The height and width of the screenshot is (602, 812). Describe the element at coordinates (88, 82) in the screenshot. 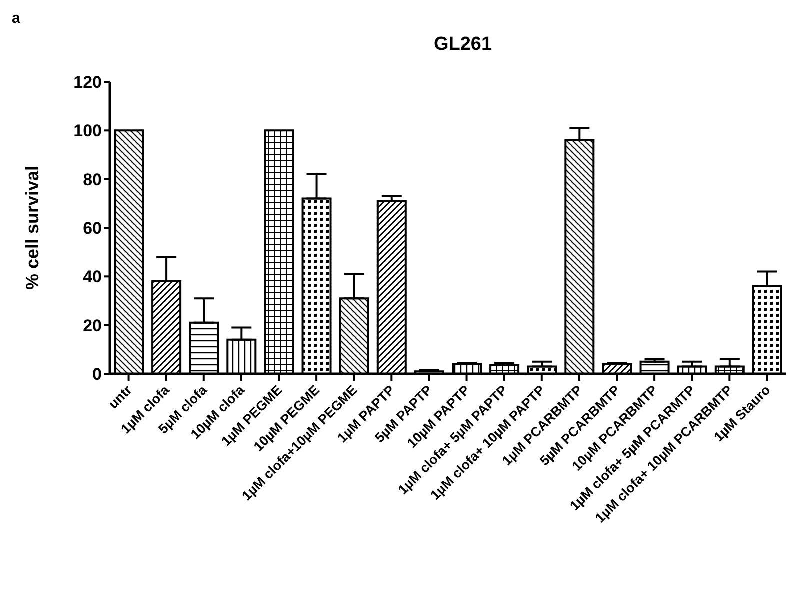

I see `y-tick-label: 120` at that location.